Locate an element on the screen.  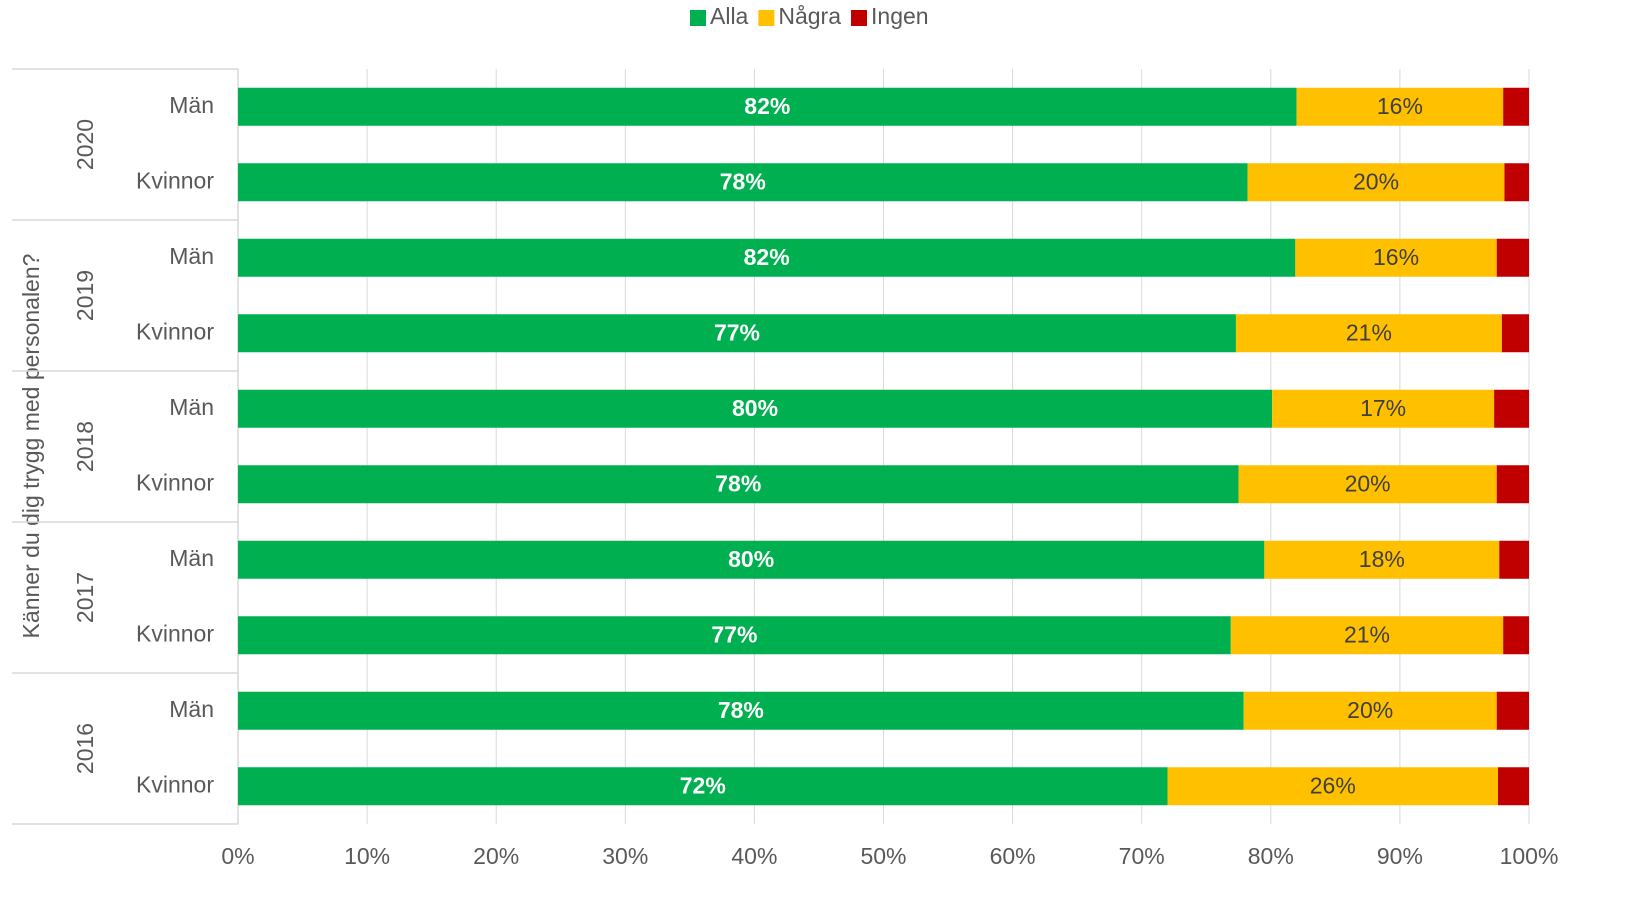
group-label: 2017 is located at coordinates (85, 597).